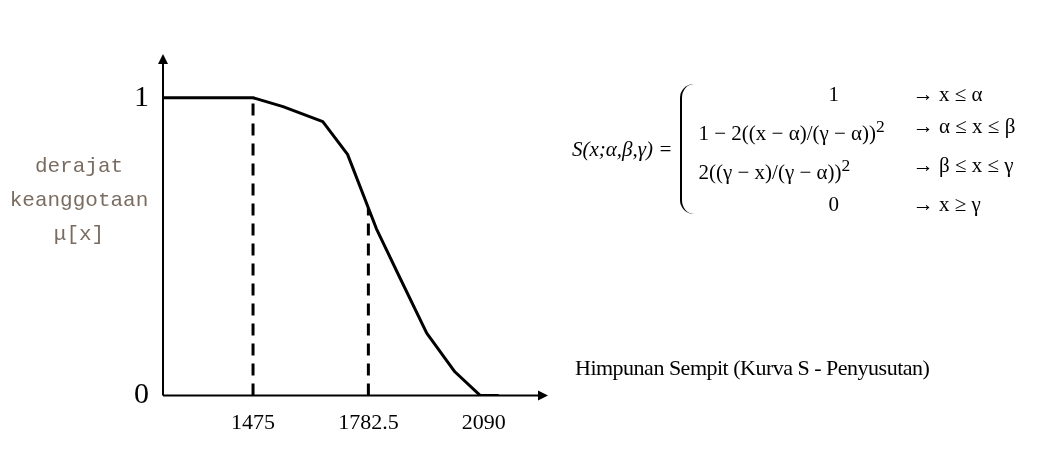 The width and height of the screenshot is (1038, 457). Describe the element at coordinates (622, 149) in the screenshot. I see `text: S(x;α,β,γ) =` at that location.